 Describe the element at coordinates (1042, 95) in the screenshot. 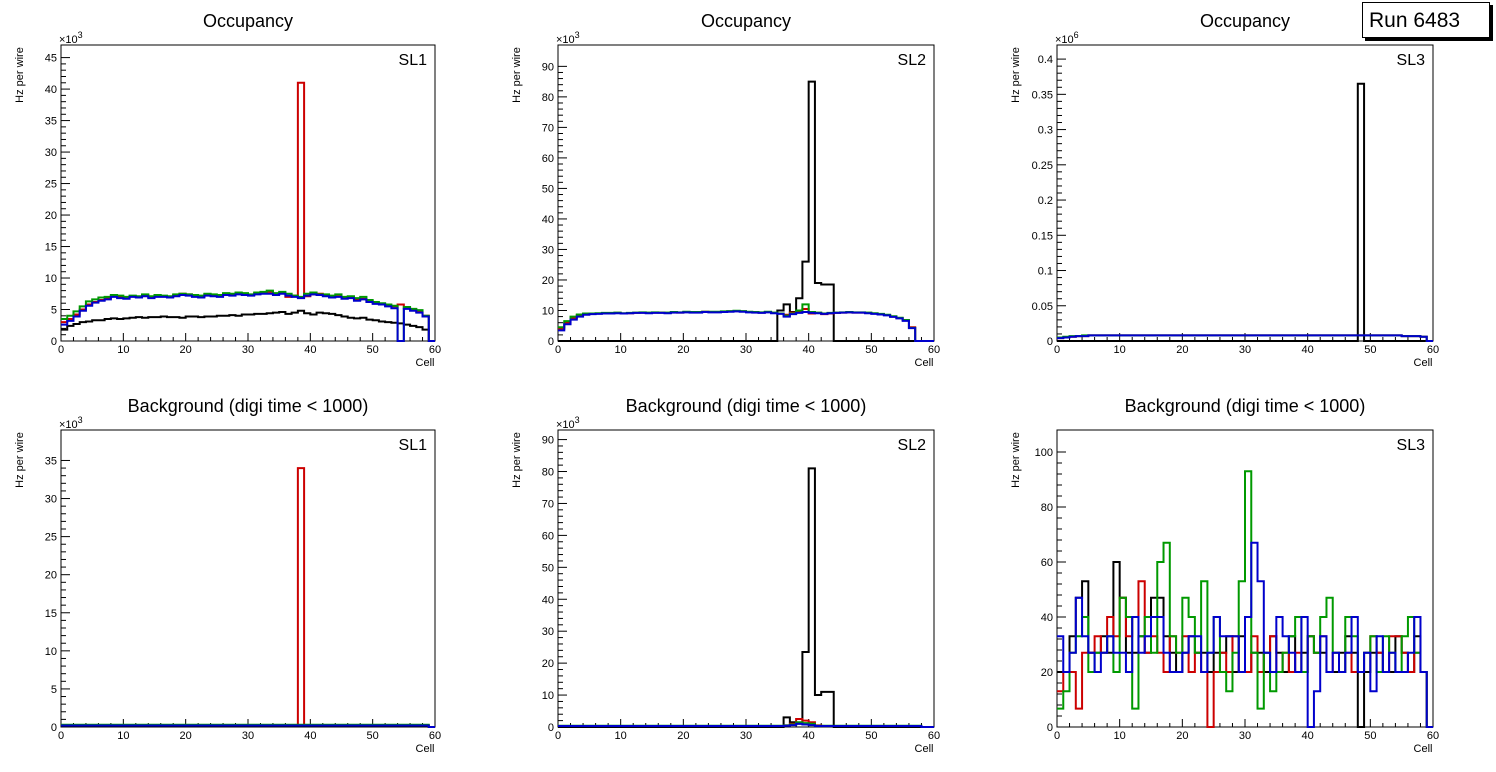

I see `y-tick-label: 0.35` at that location.